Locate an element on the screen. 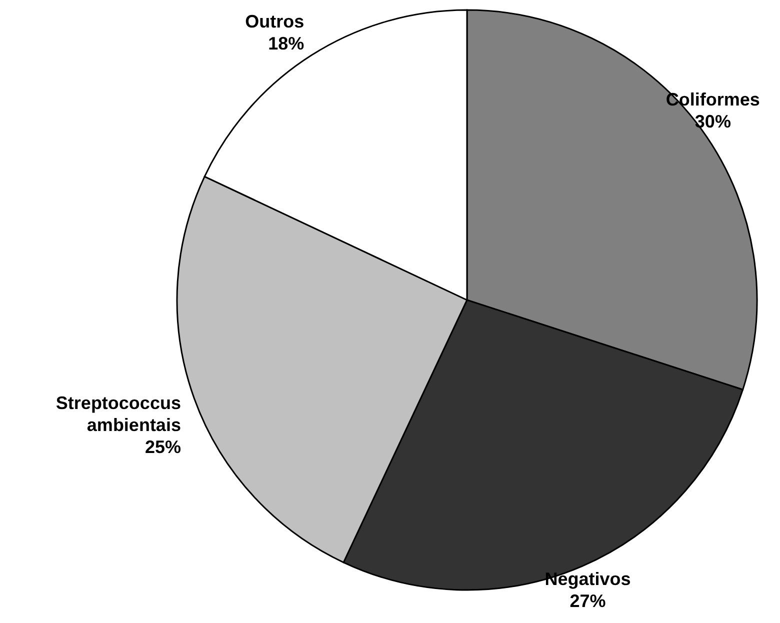 The height and width of the screenshot is (623, 780). data-label: 30% is located at coordinates (712, 121).